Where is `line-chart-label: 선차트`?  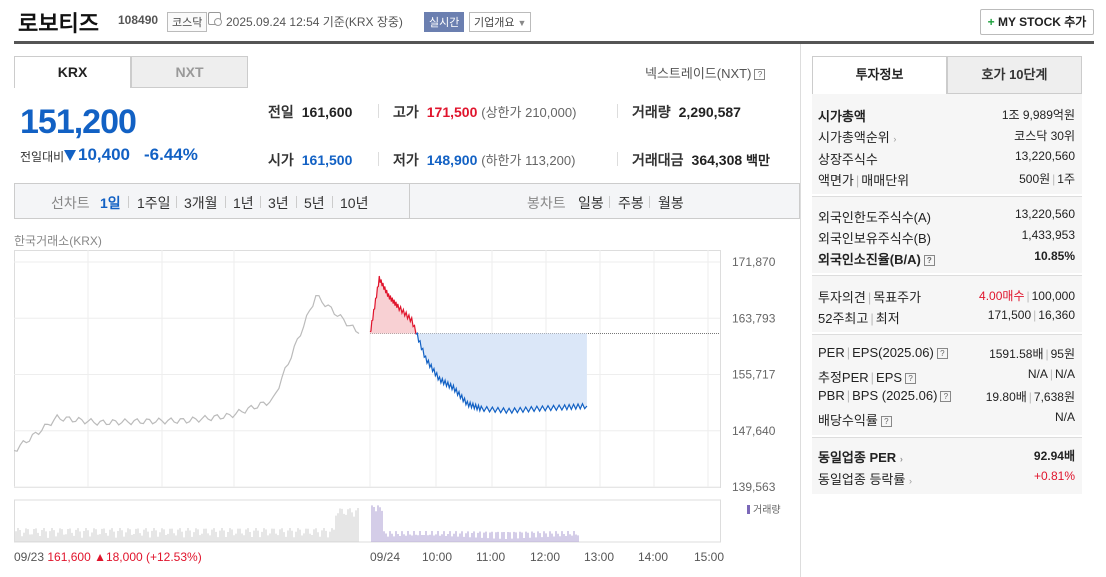 line-chart-label: 선차트 is located at coordinates (70, 203).